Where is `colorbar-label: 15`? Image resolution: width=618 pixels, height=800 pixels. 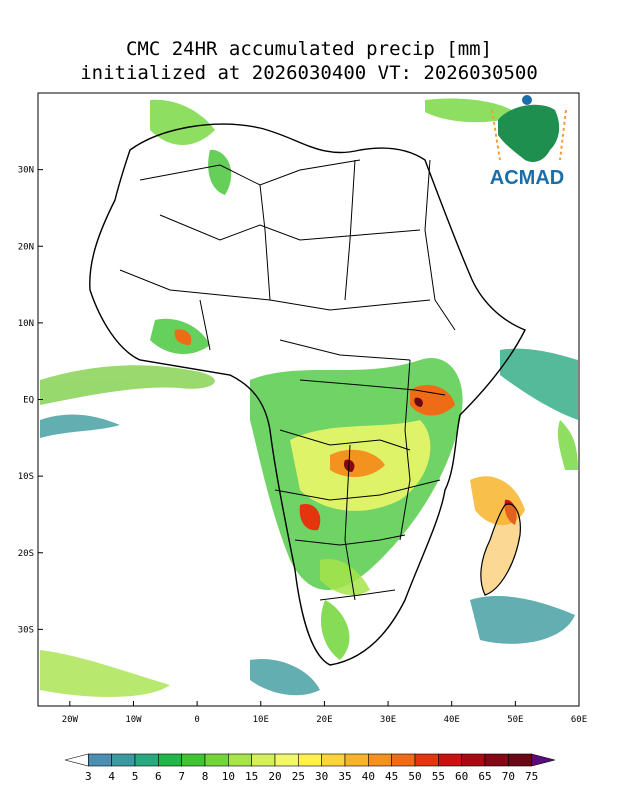
colorbar-label: 15 is located at coordinates (251, 776).